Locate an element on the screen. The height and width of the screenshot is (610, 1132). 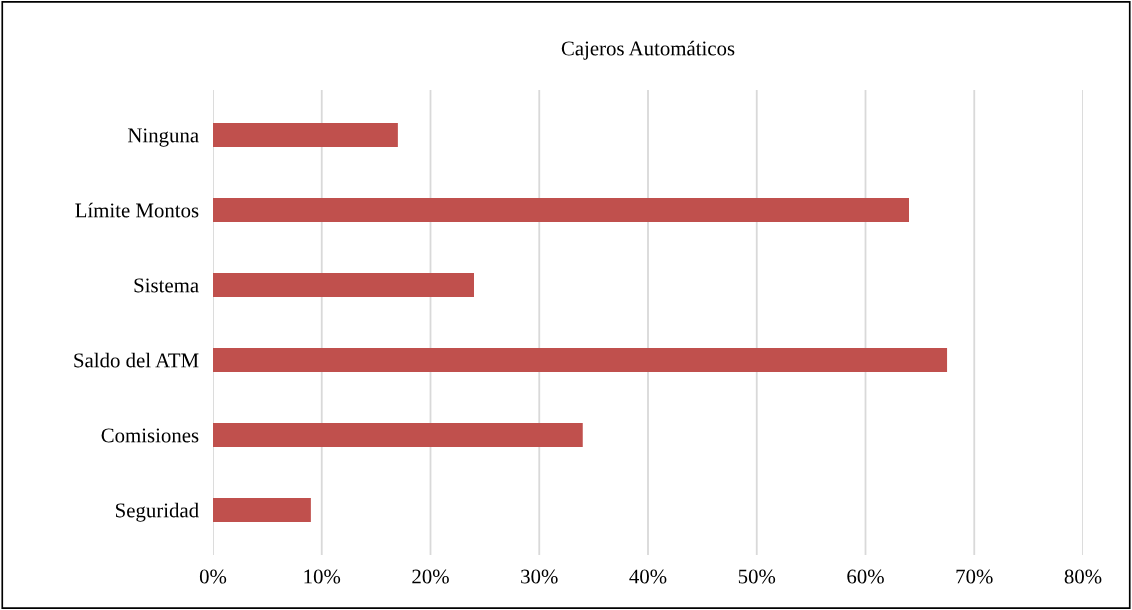
y-tick-label: Ninguna is located at coordinates (163, 137).